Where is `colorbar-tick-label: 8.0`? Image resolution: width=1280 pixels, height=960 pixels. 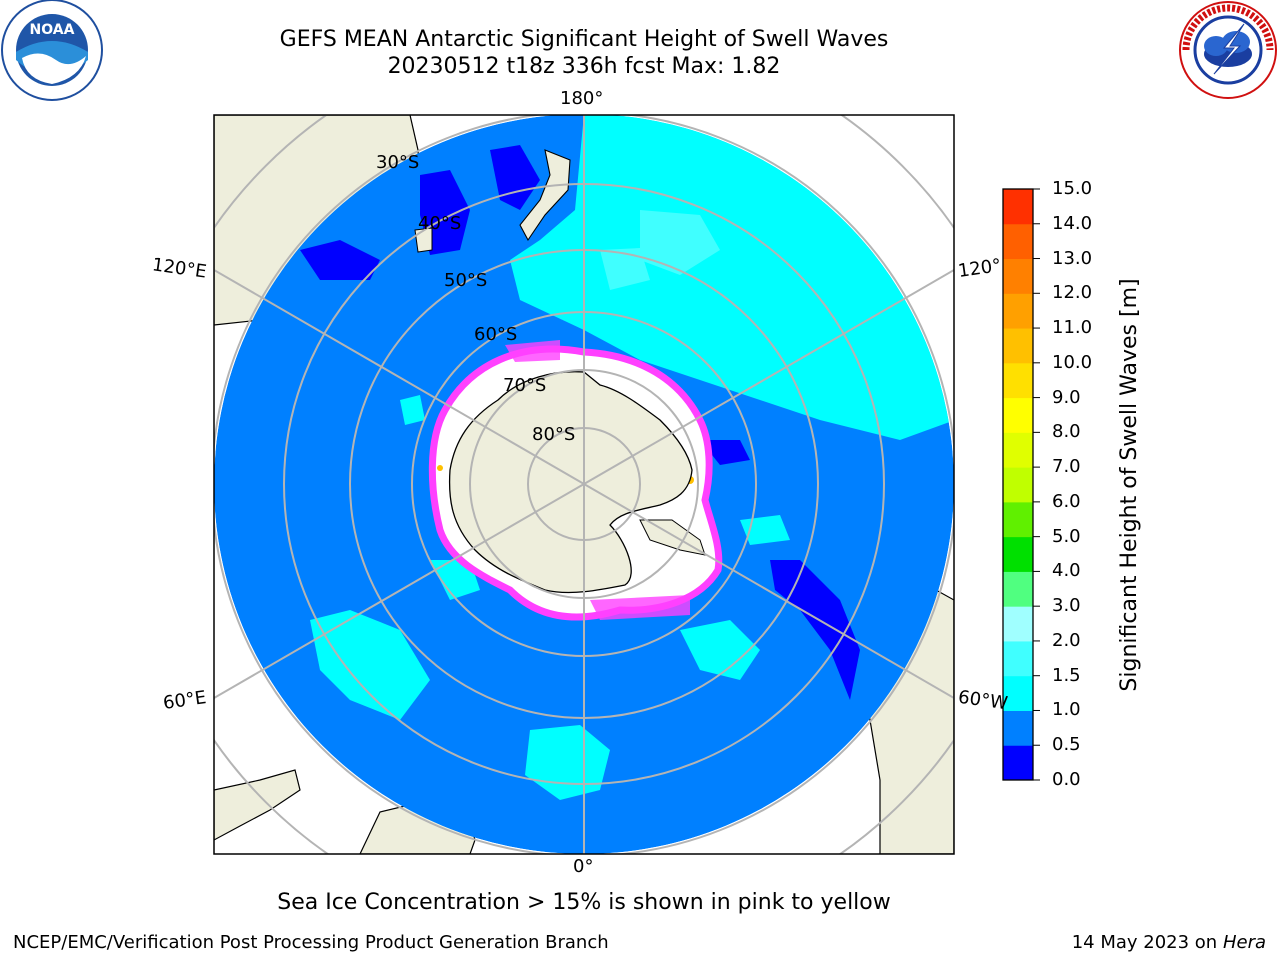 colorbar-tick-label: 8.0 is located at coordinates (1066, 432).